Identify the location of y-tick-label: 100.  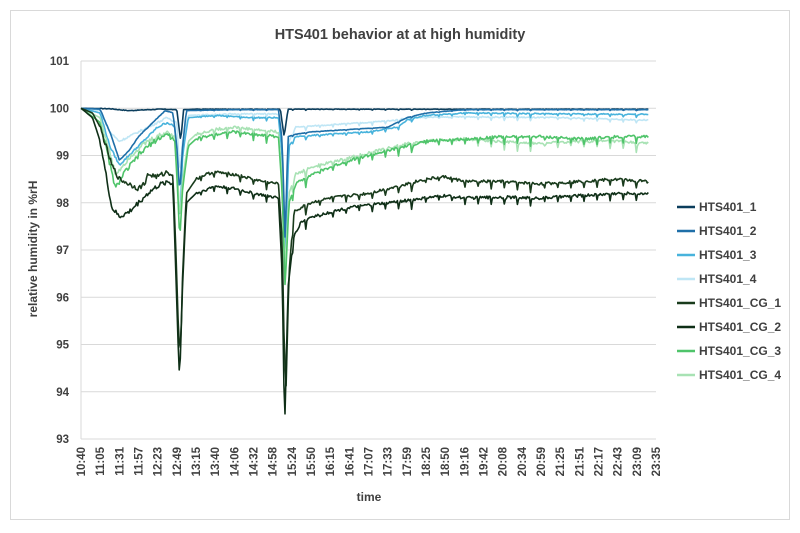
(59, 109).